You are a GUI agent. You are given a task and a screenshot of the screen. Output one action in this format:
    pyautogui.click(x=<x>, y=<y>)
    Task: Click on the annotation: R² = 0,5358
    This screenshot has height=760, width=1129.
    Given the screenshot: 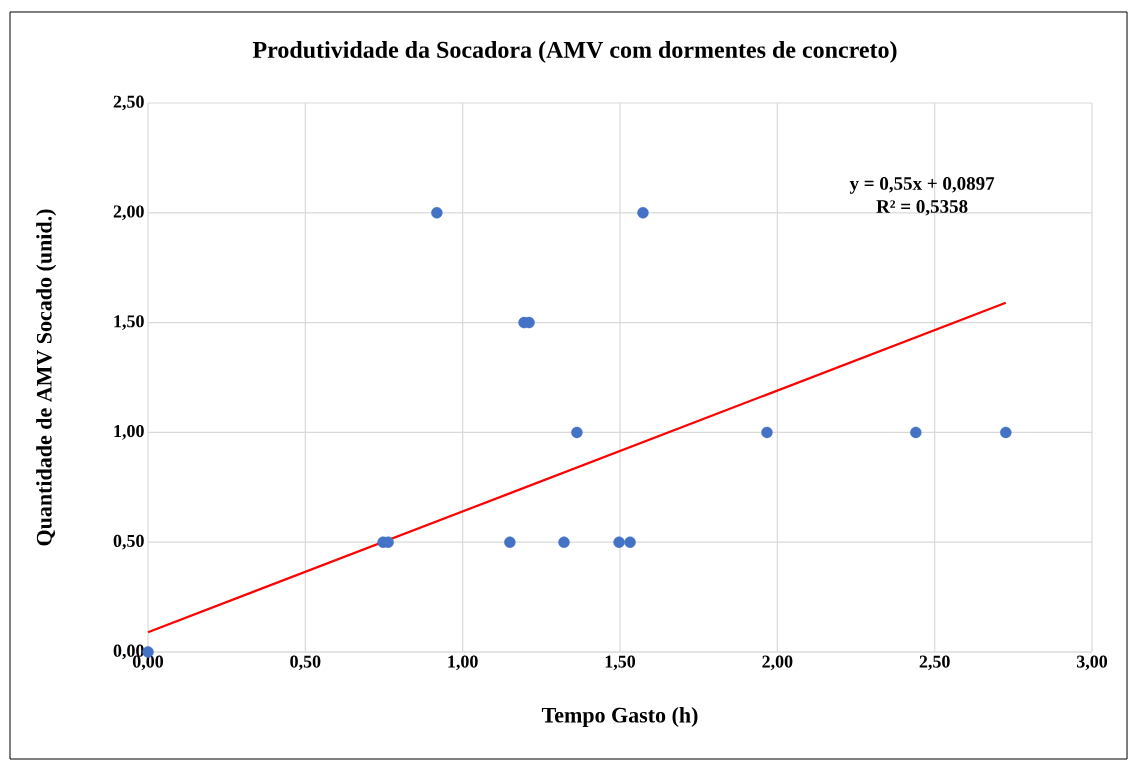 What is the action you would take?
    pyautogui.click(x=922, y=208)
    